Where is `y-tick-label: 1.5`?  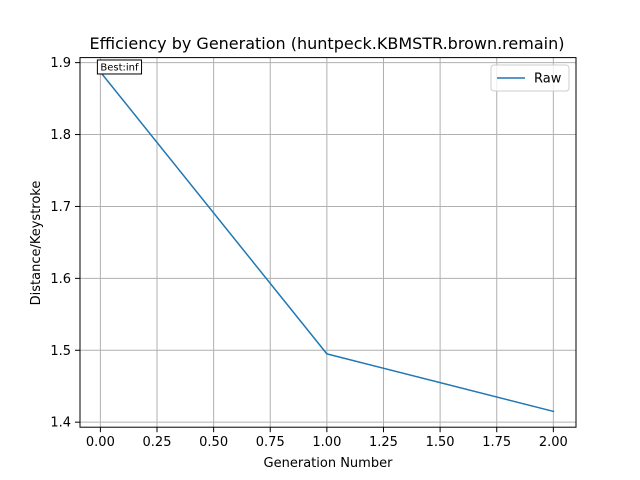 y-tick-label: 1.5 is located at coordinates (60, 351).